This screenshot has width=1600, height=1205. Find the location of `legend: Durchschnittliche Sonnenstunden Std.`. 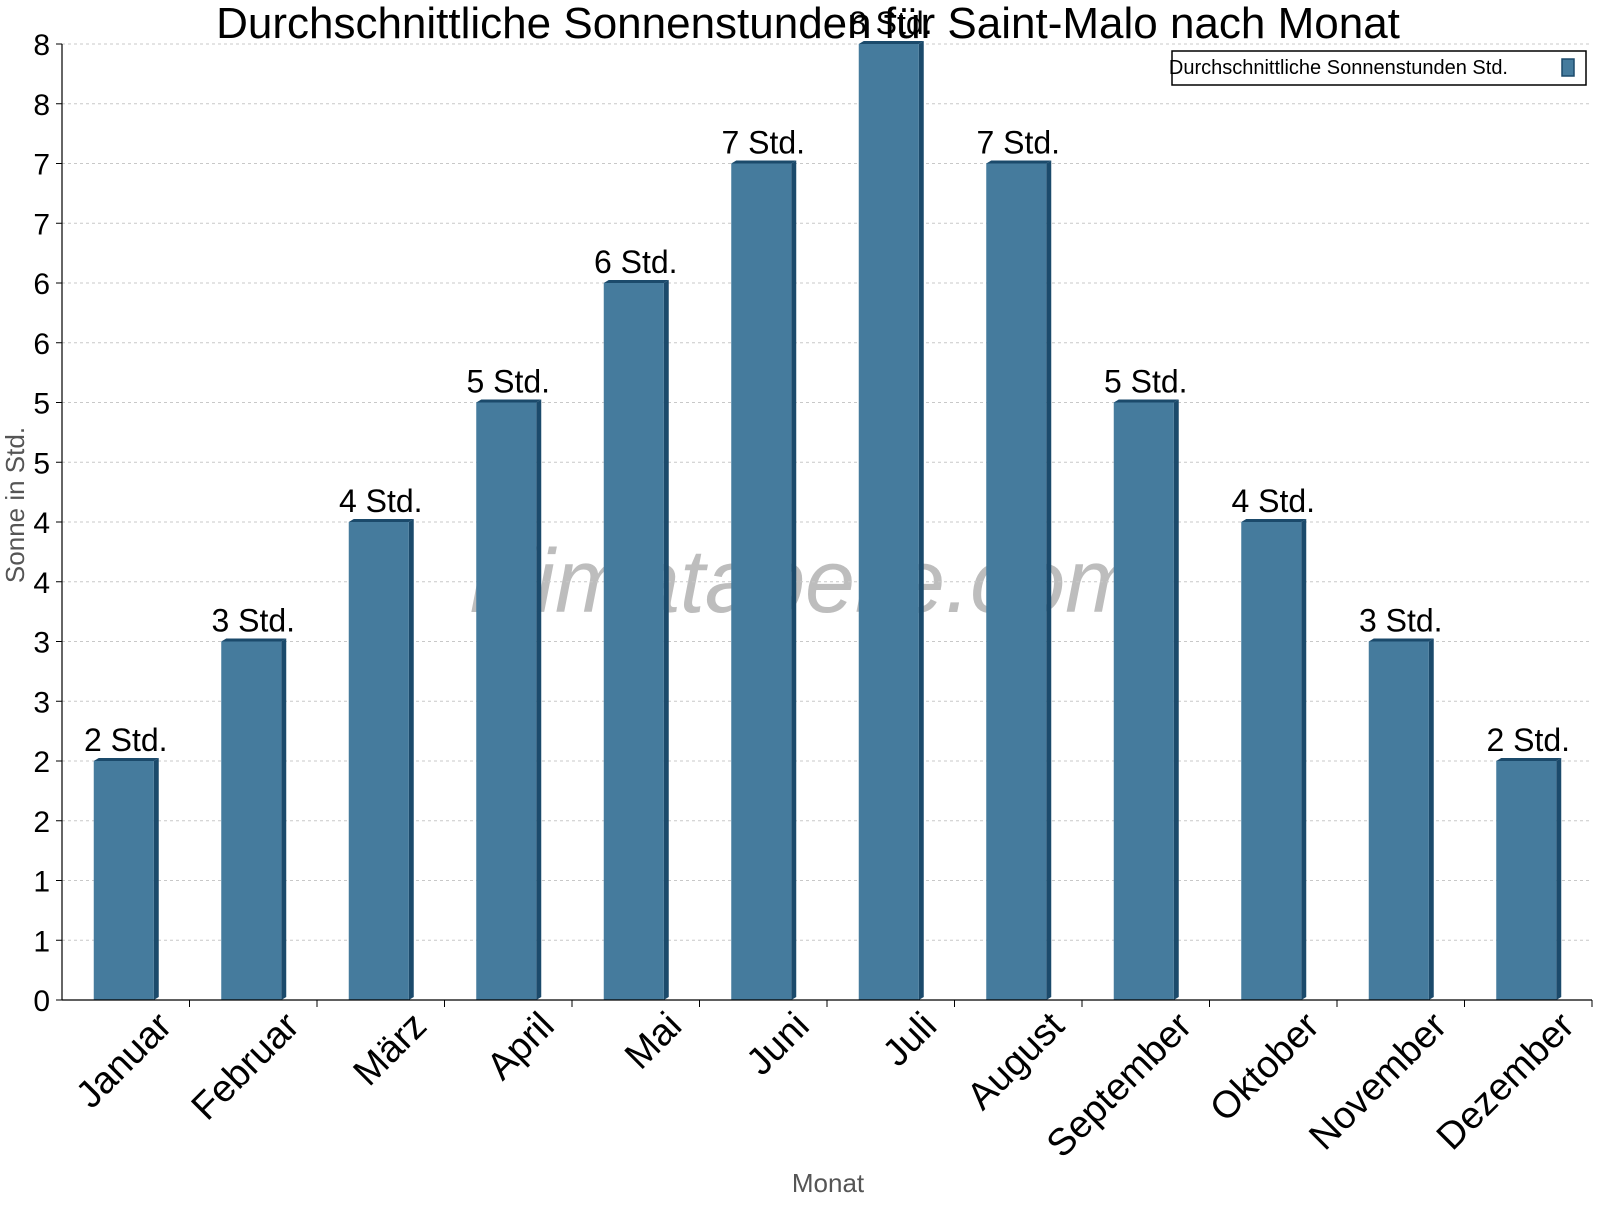

legend: Durchschnittliche Sonnenstunden Std. is located at coordinates (1378, 68).